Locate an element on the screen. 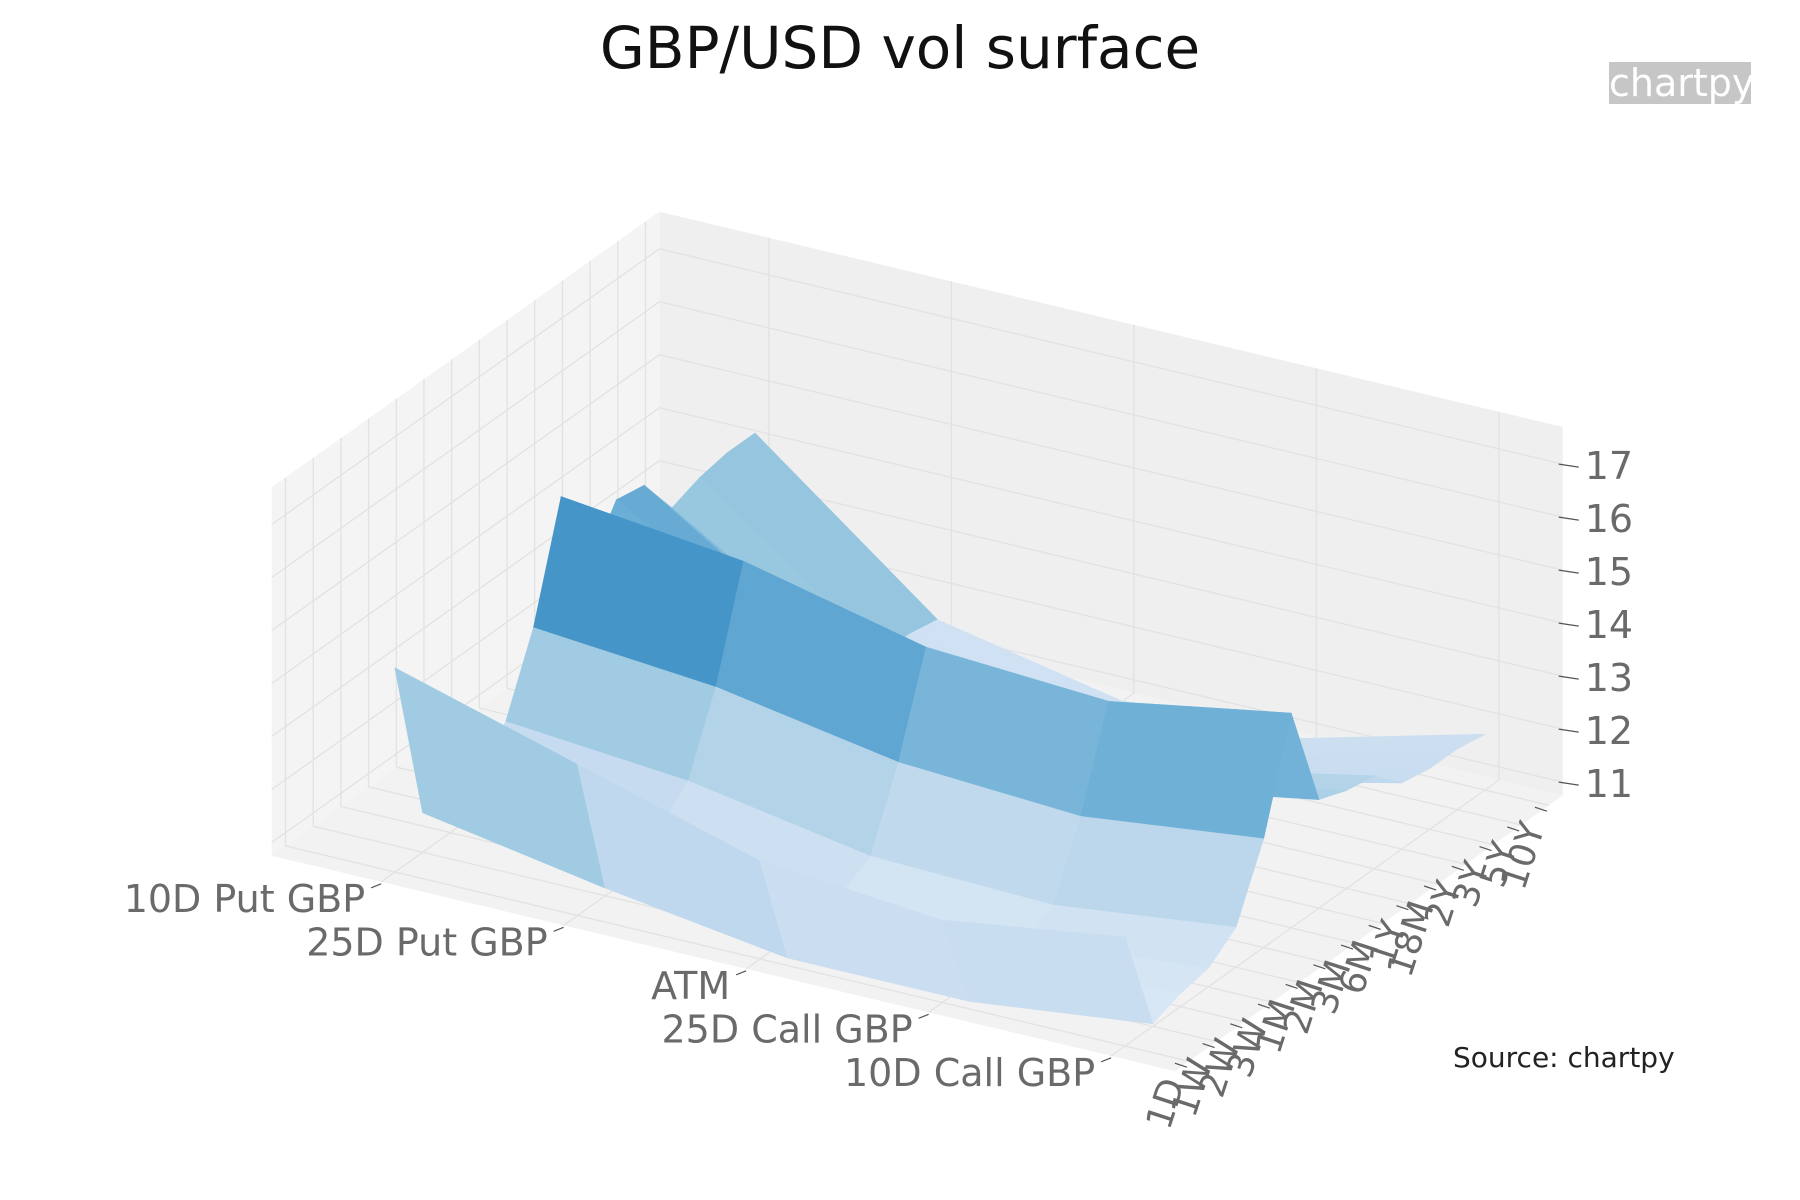 The width and height of the screenshot is (1800, 1200). x-tick-label: 25D Call GBP is located at coordinates (787, 1029).